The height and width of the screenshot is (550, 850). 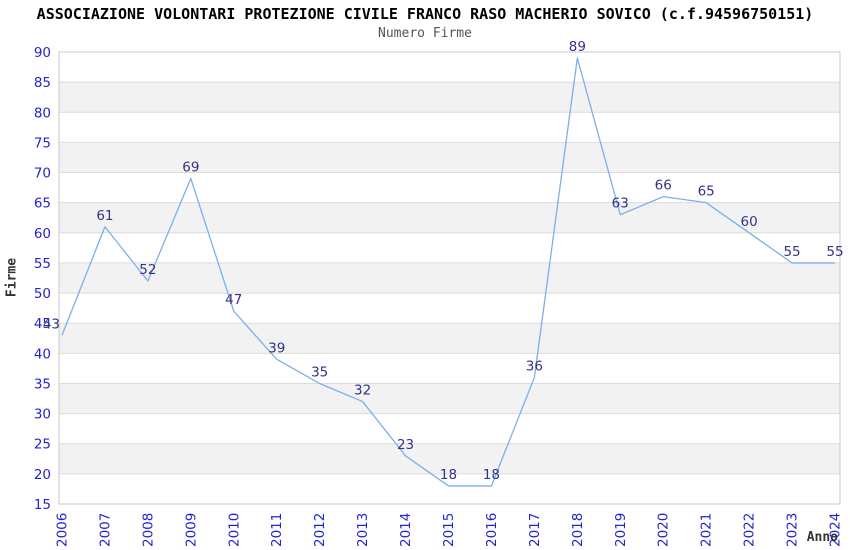 I want to click on x-tick-label: 2019, so click(x=621, y=530).